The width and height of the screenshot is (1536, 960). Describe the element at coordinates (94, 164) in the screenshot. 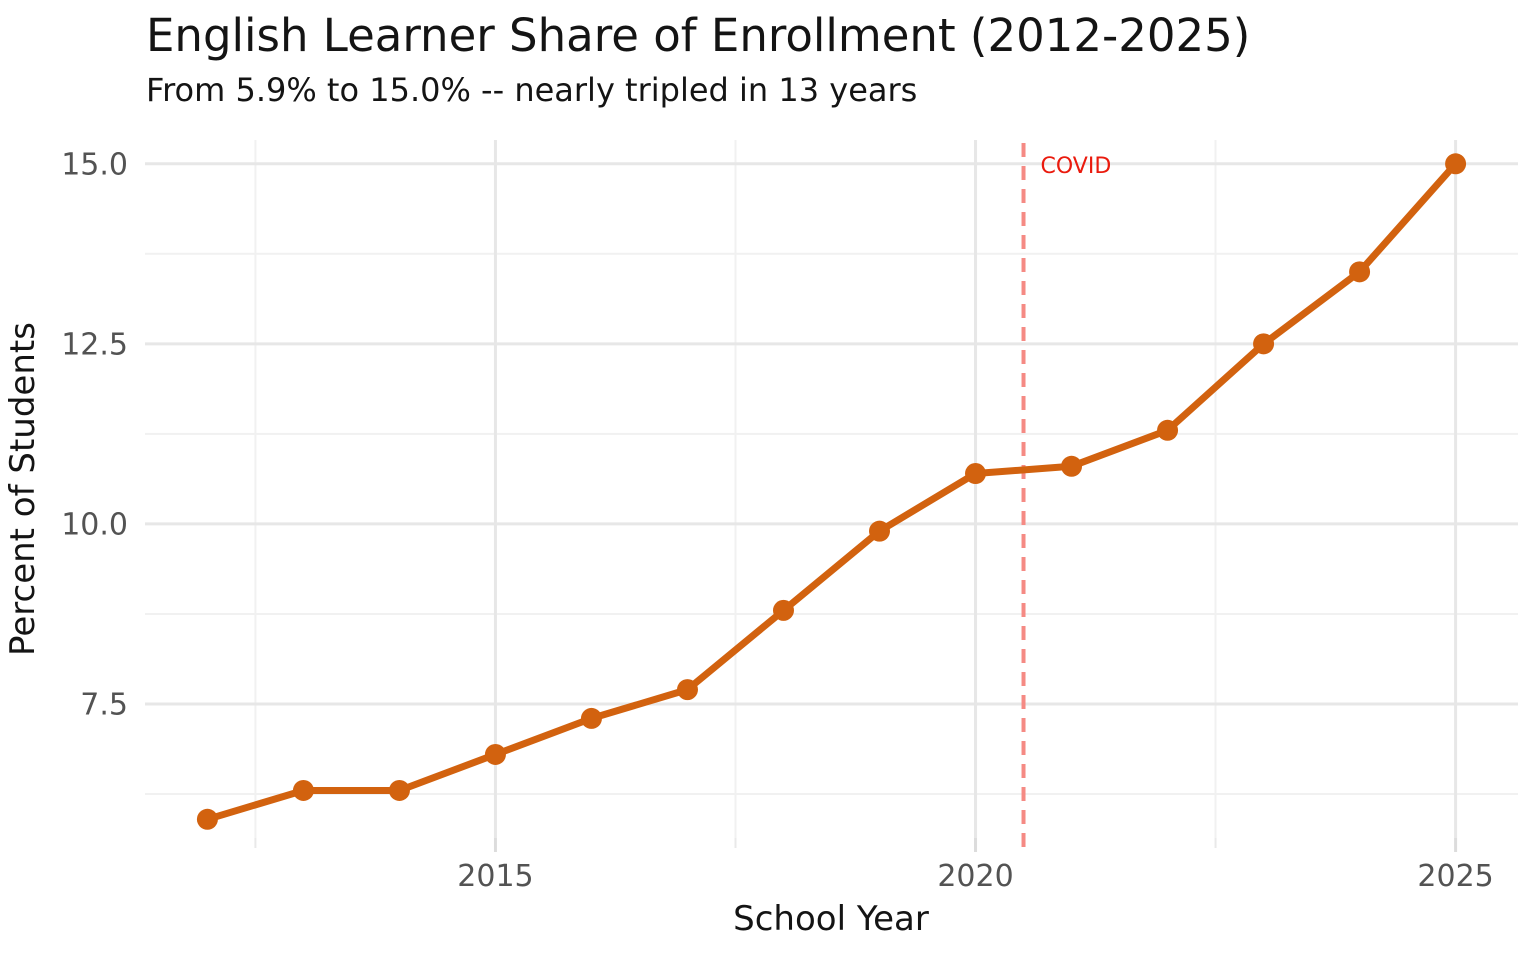

I see `y-tick-label: 15.0` at that location.